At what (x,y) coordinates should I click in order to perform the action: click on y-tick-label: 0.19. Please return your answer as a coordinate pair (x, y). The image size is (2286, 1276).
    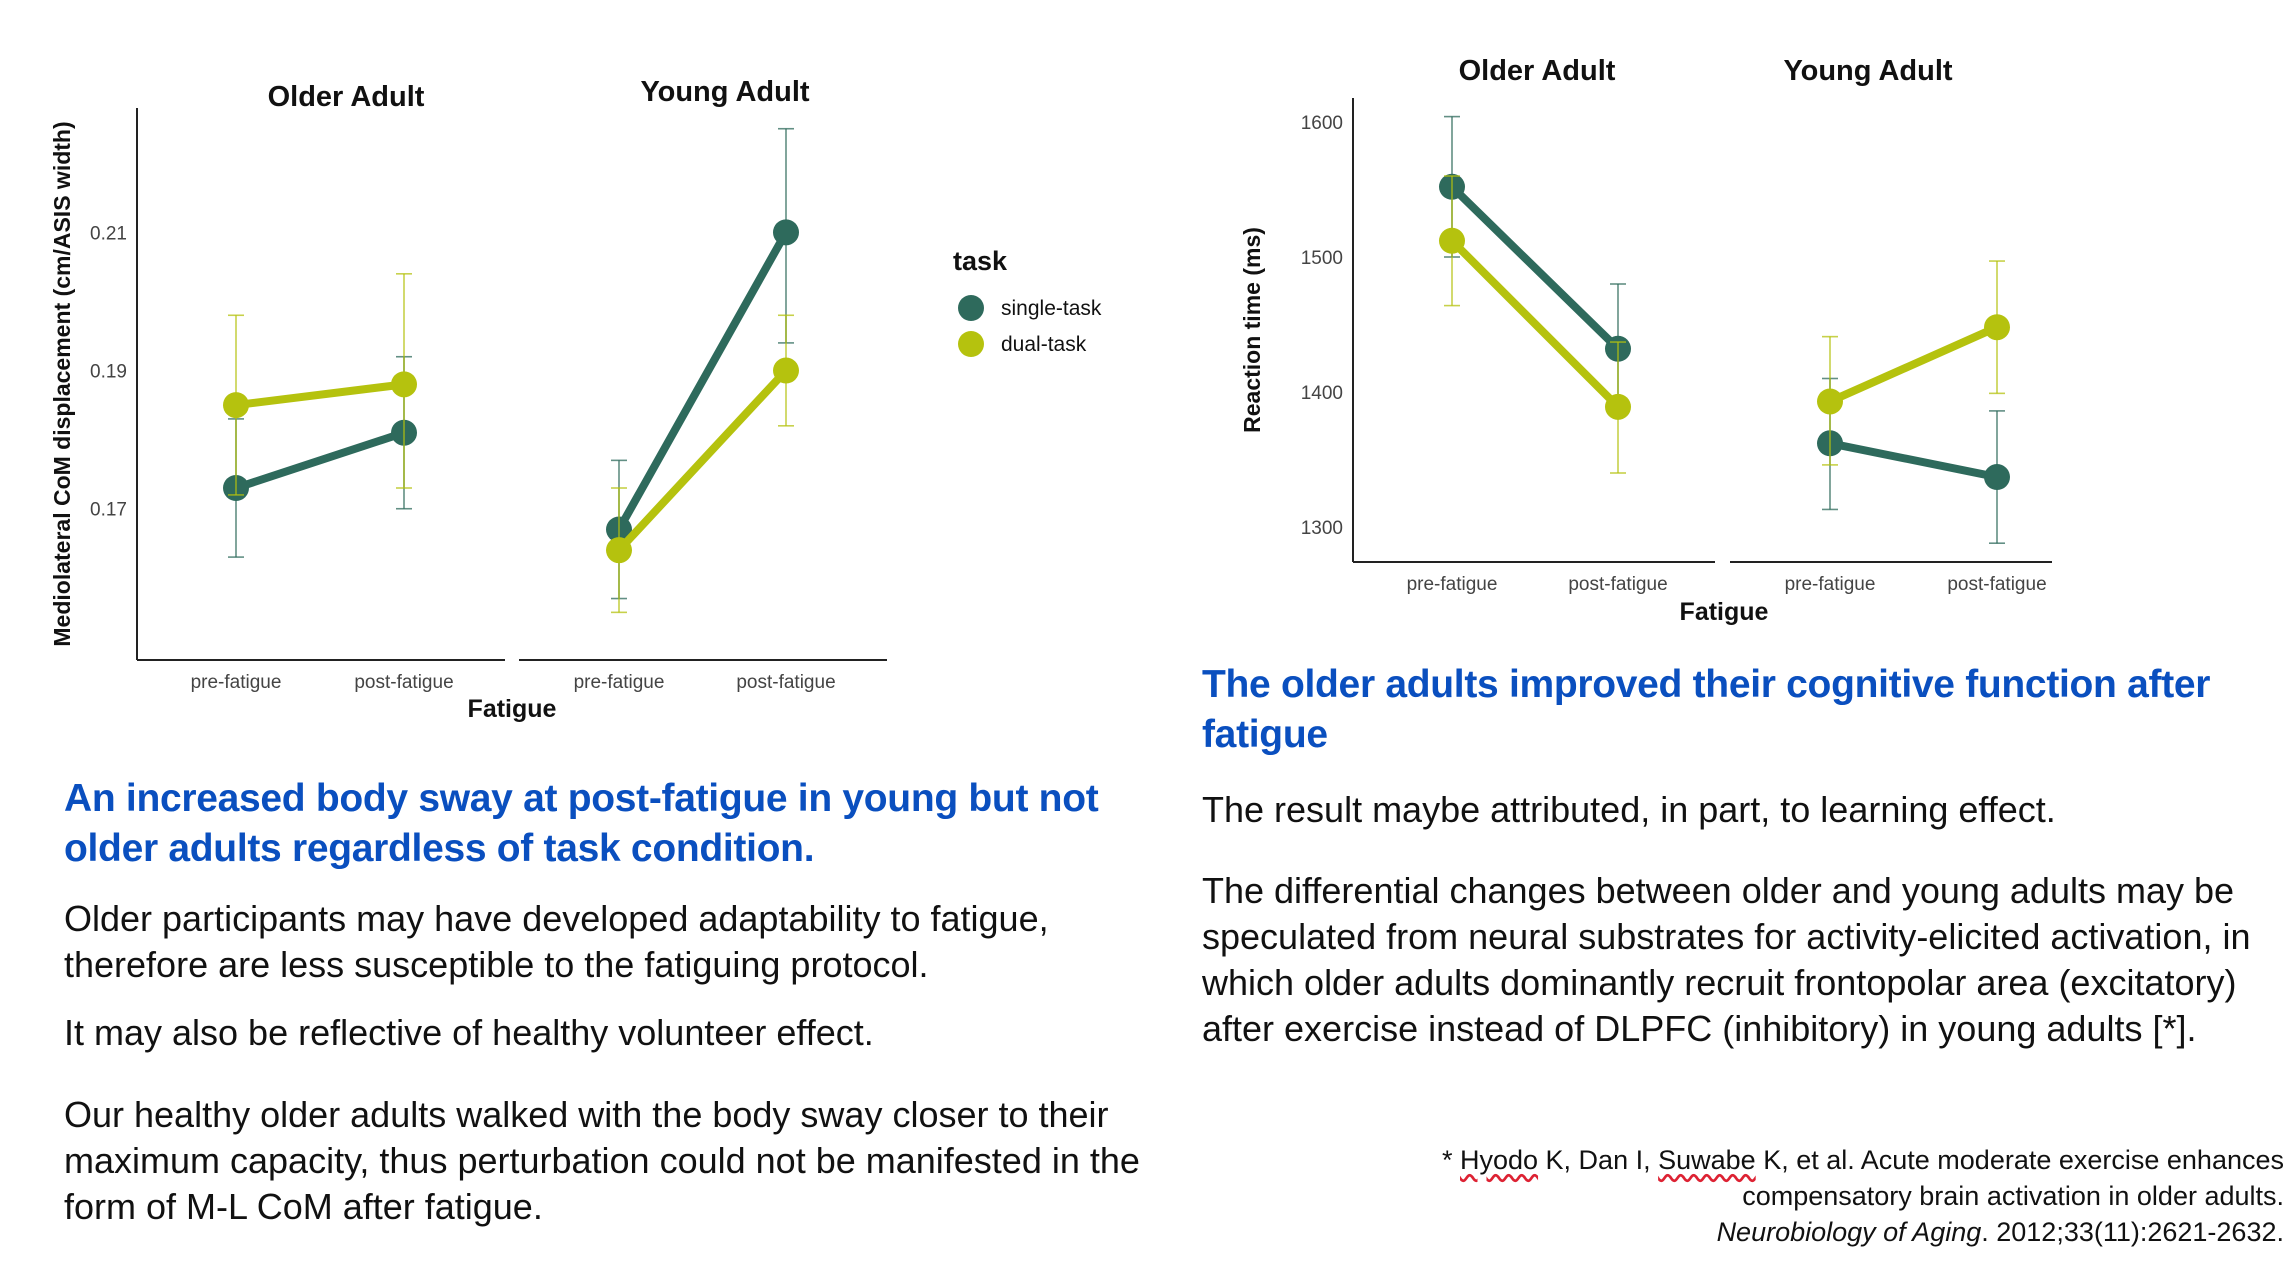
    Looking at the image, I should click on (108, 372).